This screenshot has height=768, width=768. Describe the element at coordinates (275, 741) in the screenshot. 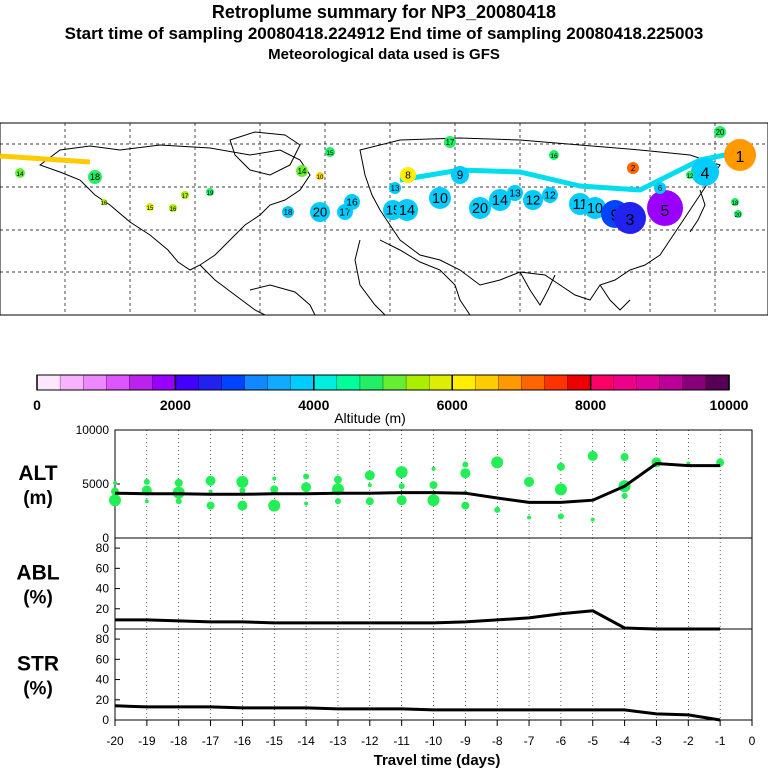

I see `x-tick-label: -15` at that location.